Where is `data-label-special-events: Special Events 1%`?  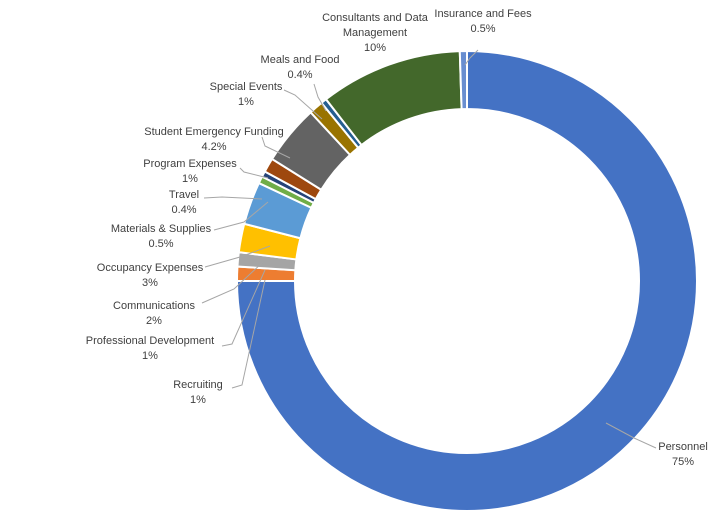 data-label-special-events: Special Events 1% is located at coordinates (246, 94).